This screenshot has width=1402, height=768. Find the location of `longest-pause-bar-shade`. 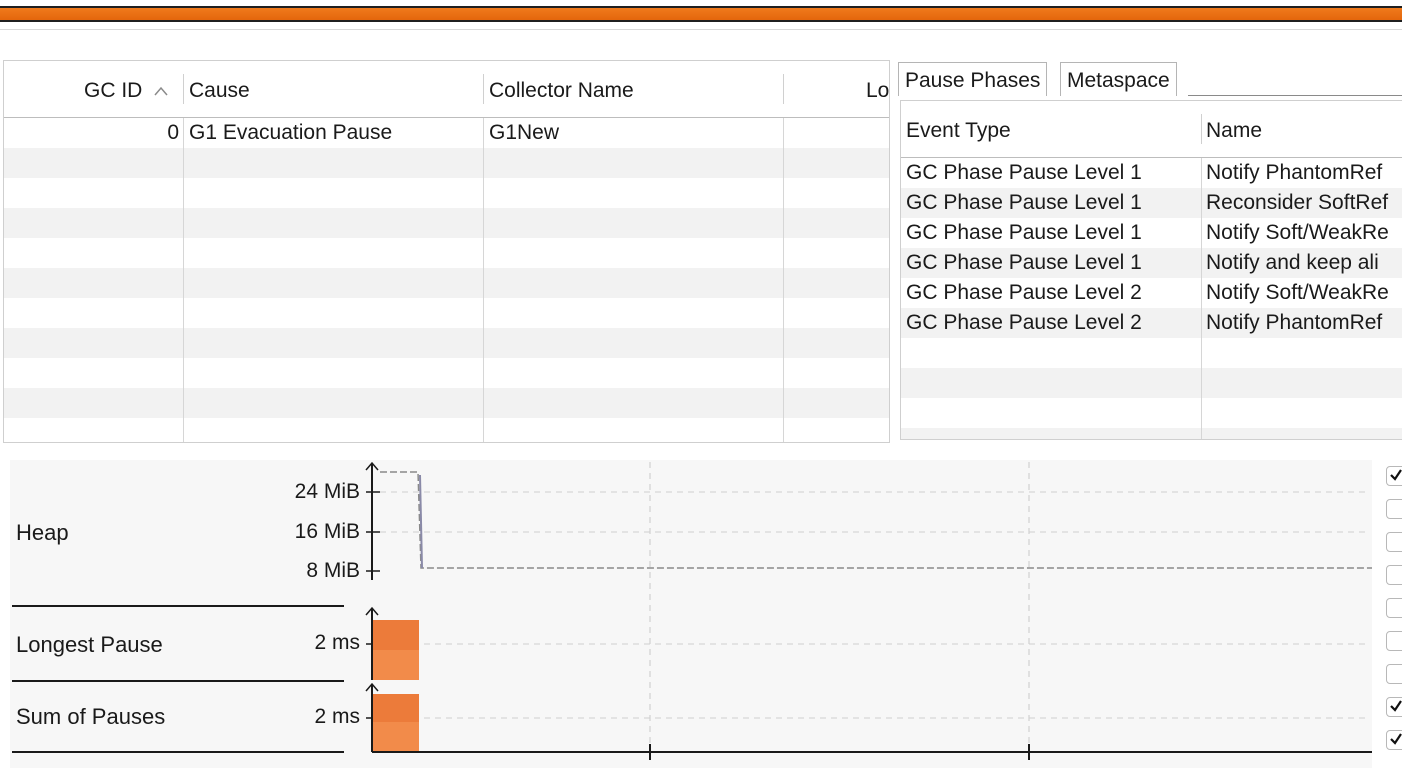

longest-pause-bar-shade is located at coordinates (396, 635).